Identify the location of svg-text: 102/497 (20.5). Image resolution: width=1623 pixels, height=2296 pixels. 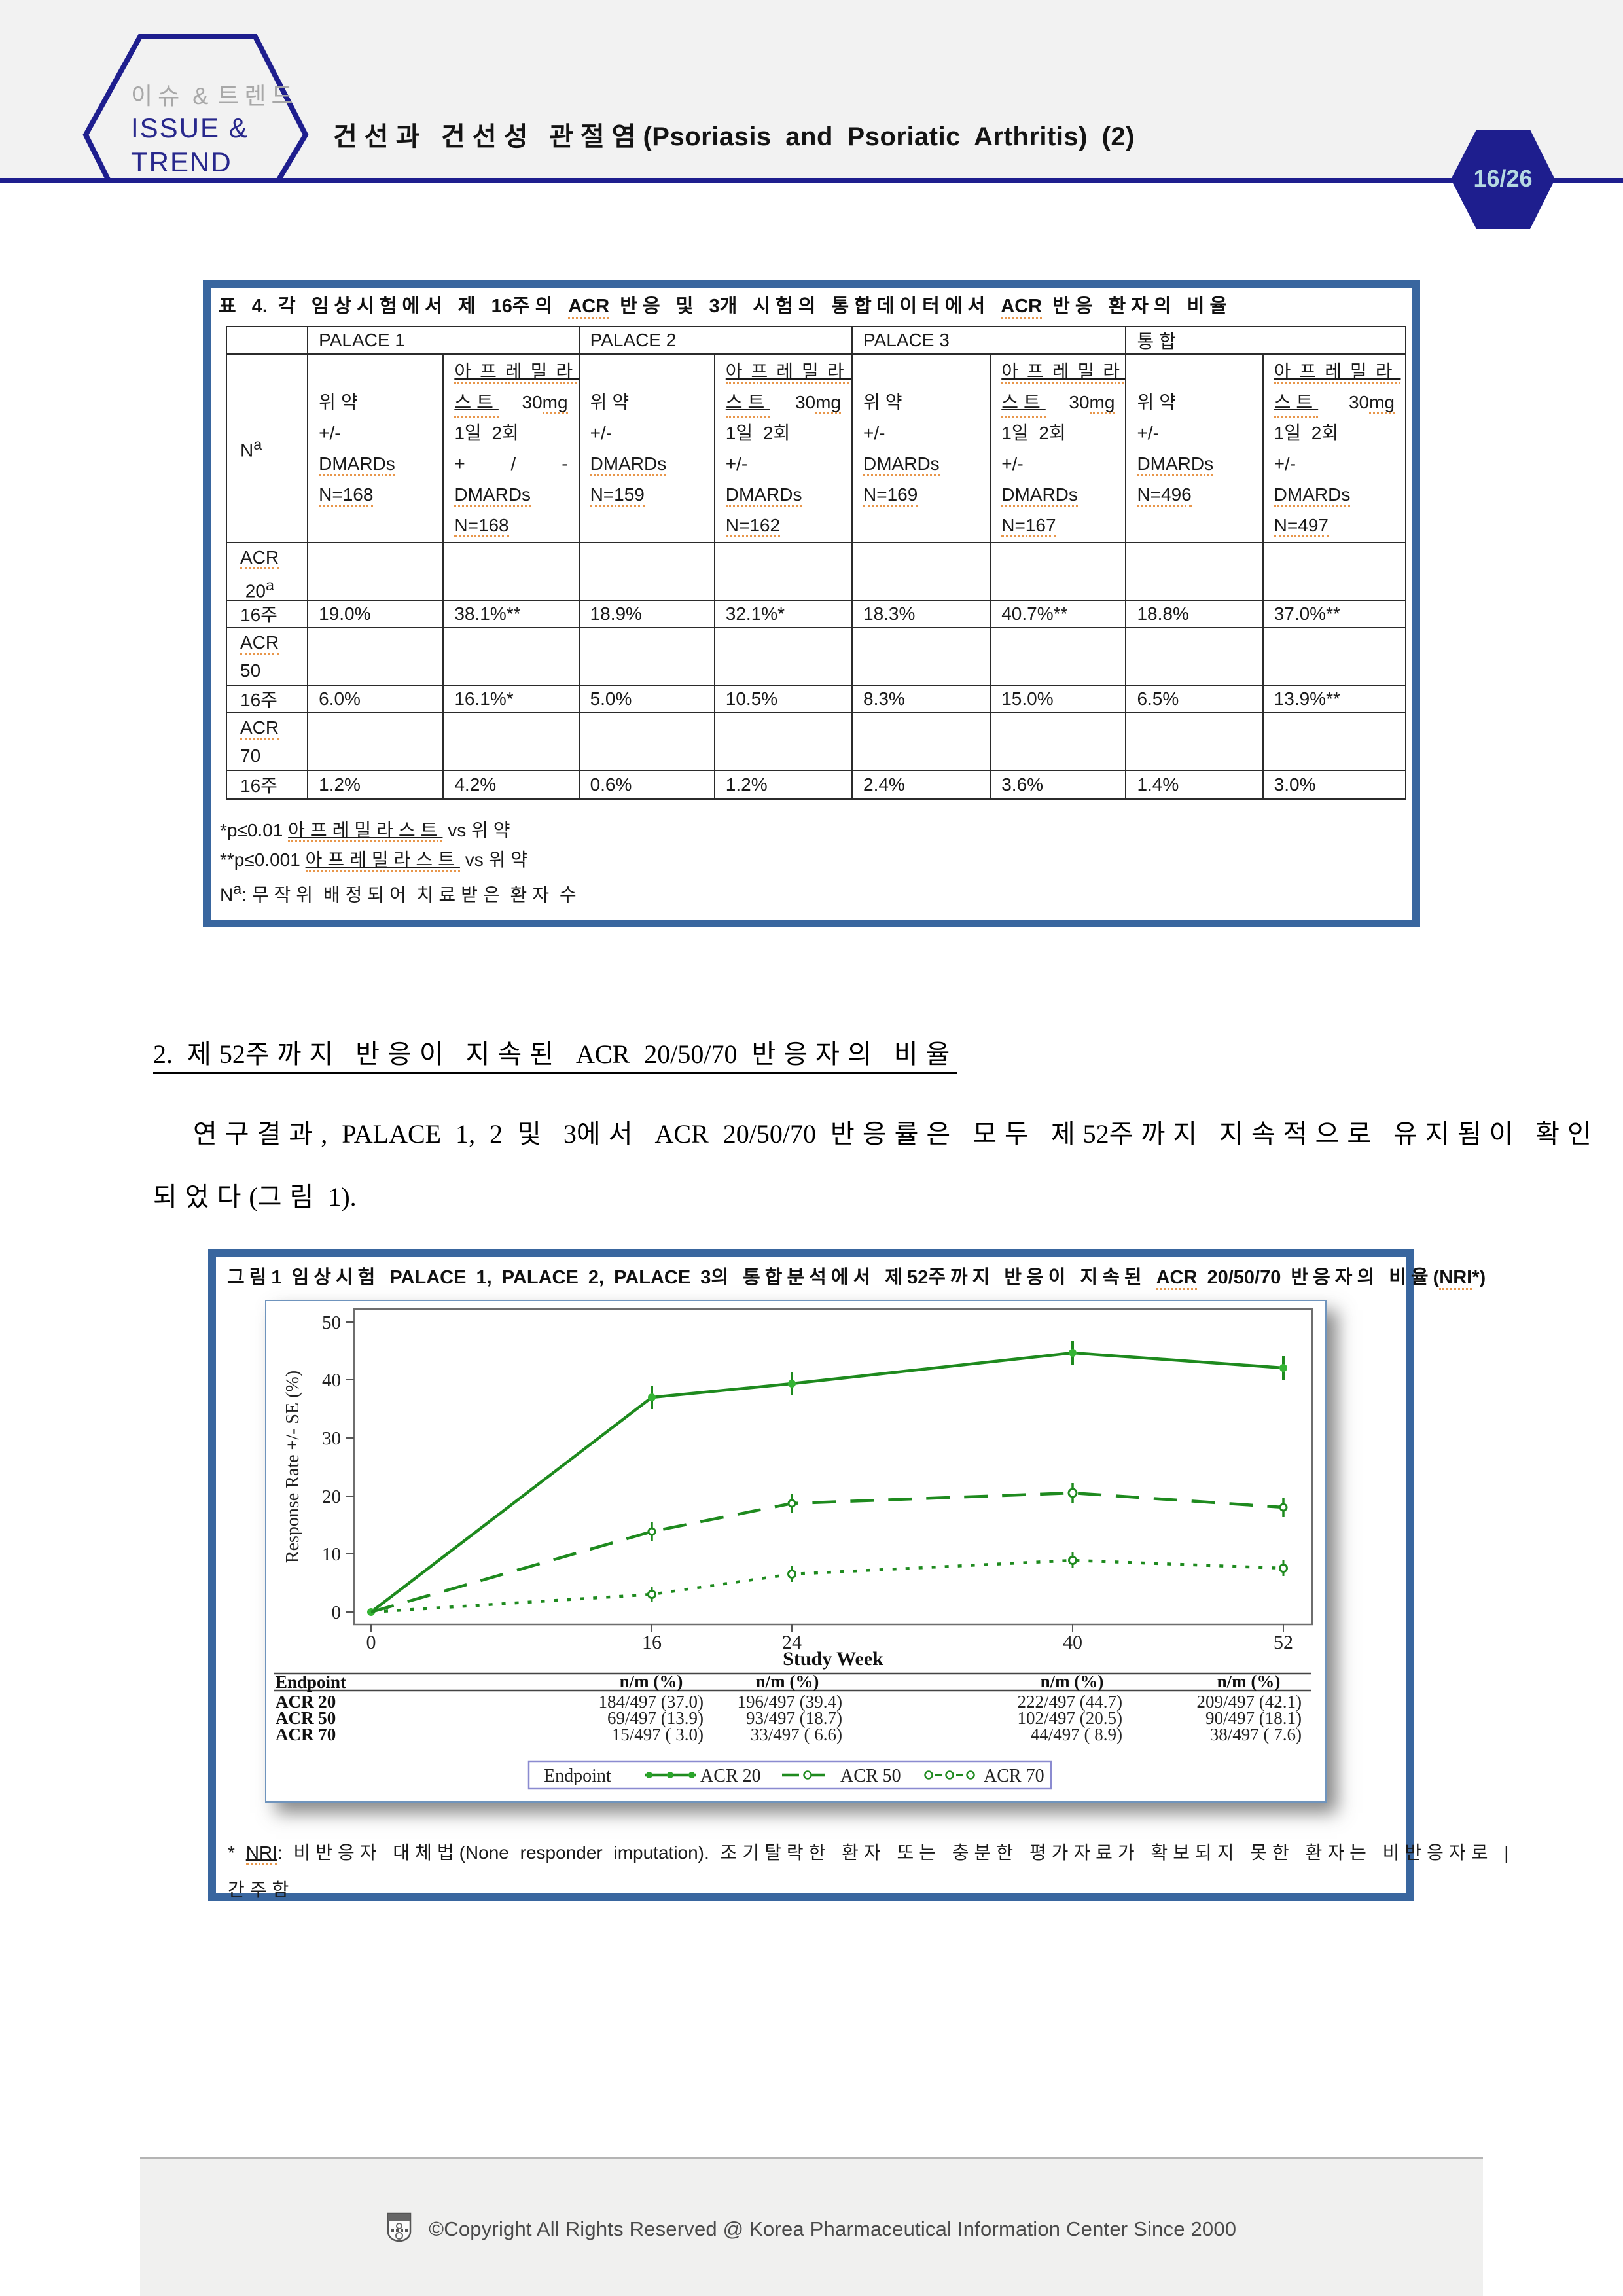
(1070, 1718).